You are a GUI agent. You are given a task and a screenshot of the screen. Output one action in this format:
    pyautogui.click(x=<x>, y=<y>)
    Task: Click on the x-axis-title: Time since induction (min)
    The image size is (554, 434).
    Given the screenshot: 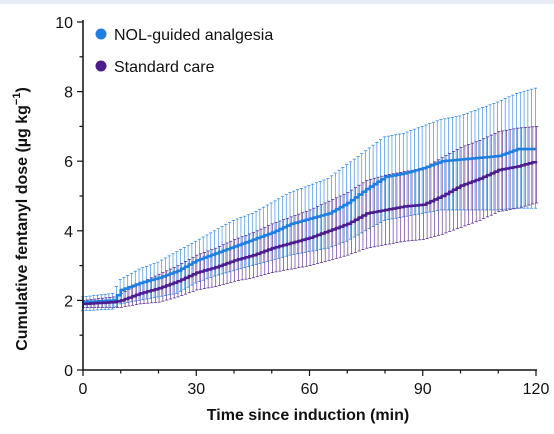 What is the action you would take?
    pyautogui.click(x=308, y=415)
    